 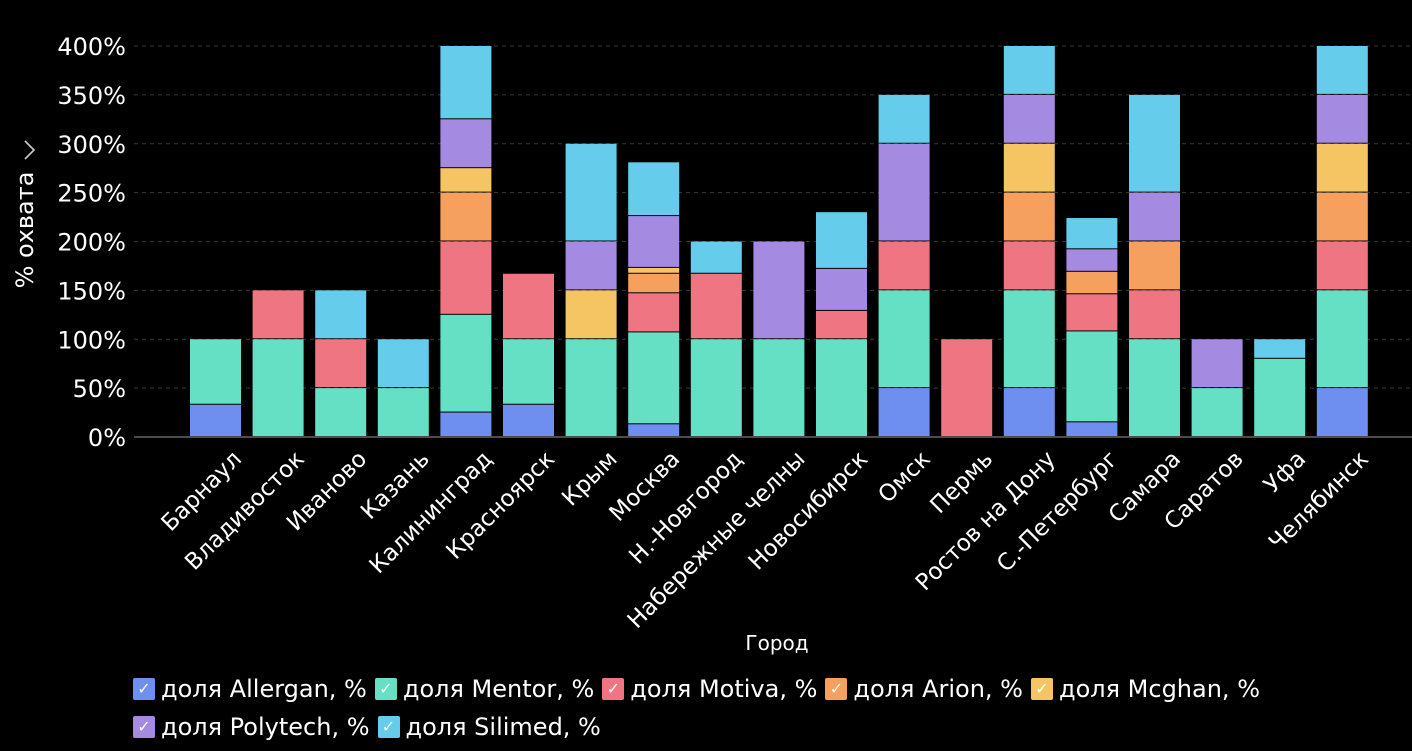 What do you see at coordinates (30, 150) in the screenshot?
I see `y-axis-chevron-icon` at bounding box center [30, 150].